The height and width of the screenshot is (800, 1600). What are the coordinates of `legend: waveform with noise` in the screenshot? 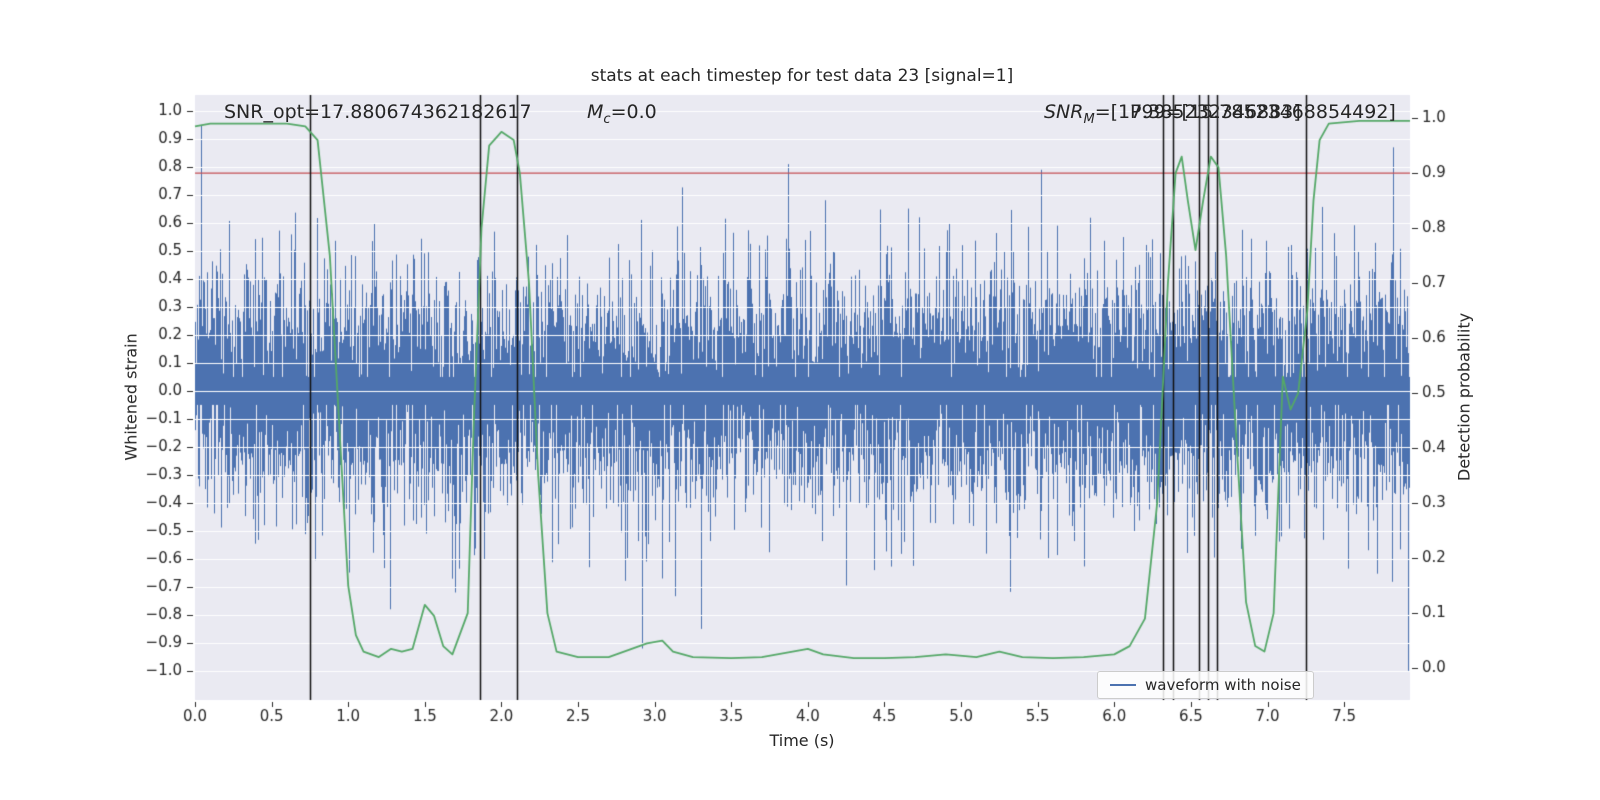 It's located at (1205, 685).